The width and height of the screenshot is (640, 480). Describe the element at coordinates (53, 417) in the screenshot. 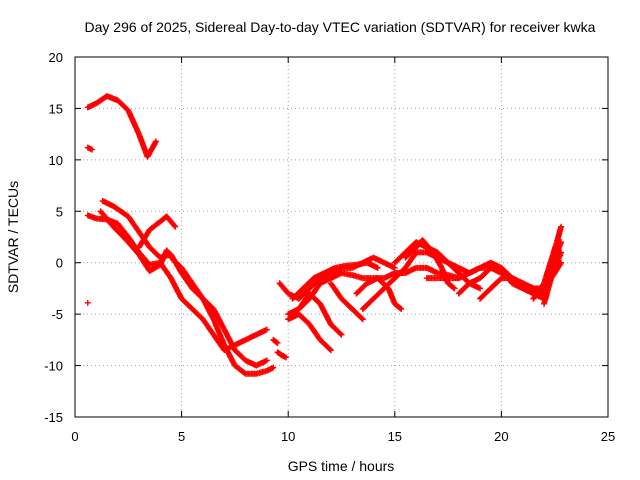

I see `y-tick-label: -15` at that location.